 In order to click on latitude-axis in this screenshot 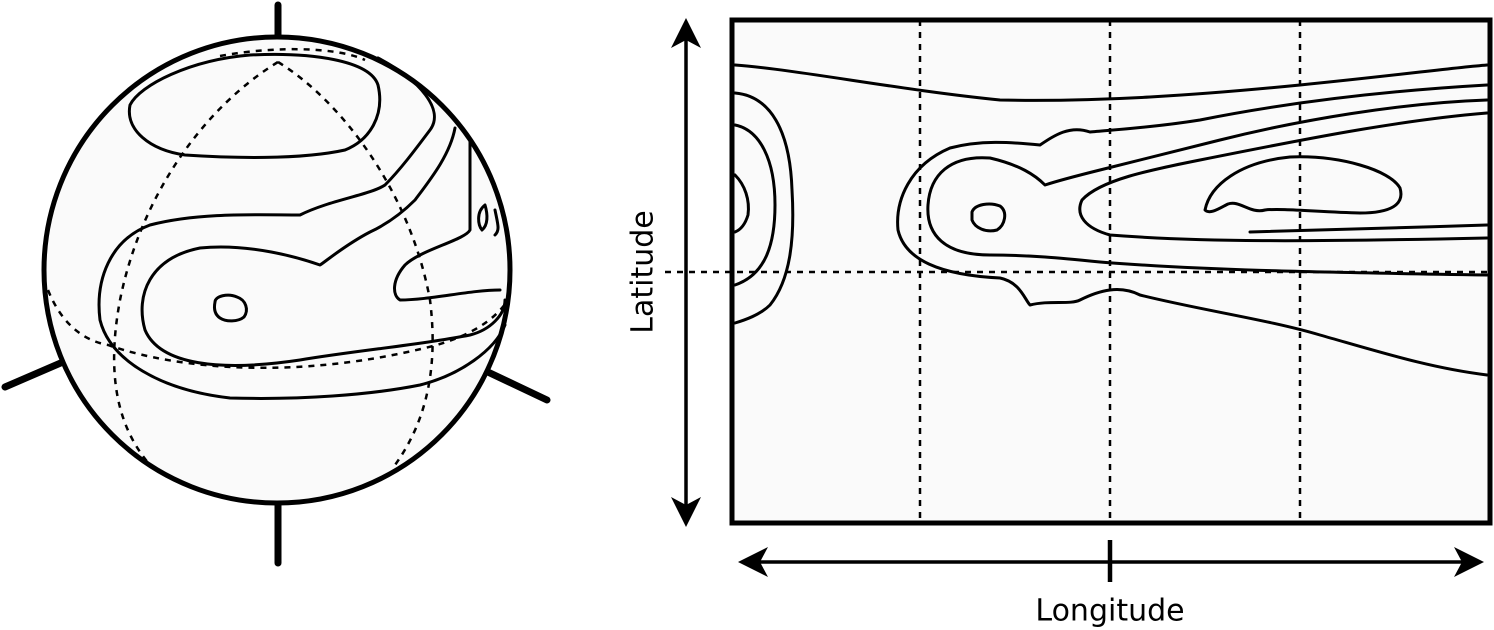, I will do `click(686, 272)`.